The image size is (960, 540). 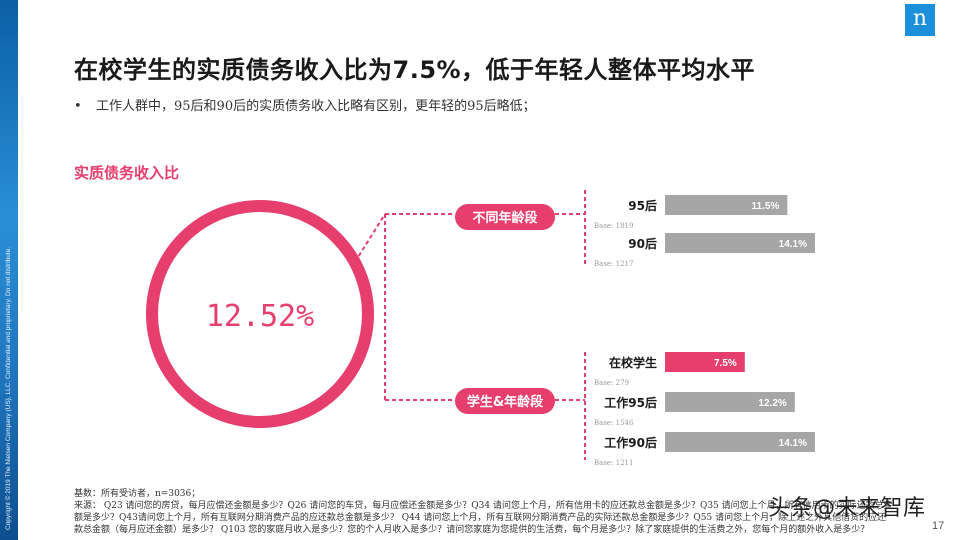 I want to click on bullet-point: • 工作人群中，95后和90后的实质债务收入比略有区别，更年轻的95后略低；, so click(x=305, y=104).